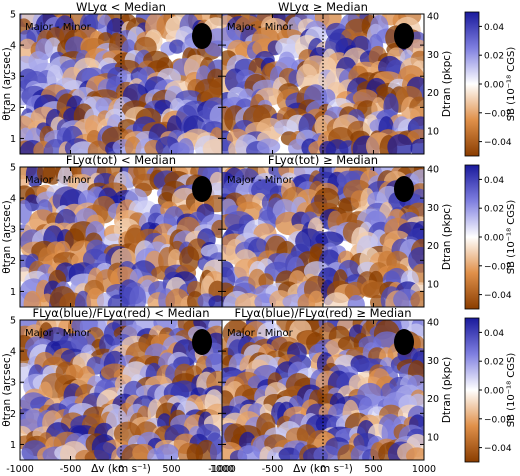 The height and width of the screenshot is (476, 520). What do you see at coordinates (323, 7) in the screenshot?
I see `panel-title: WLyα ≥ Median` at bounding box center [323, 7].